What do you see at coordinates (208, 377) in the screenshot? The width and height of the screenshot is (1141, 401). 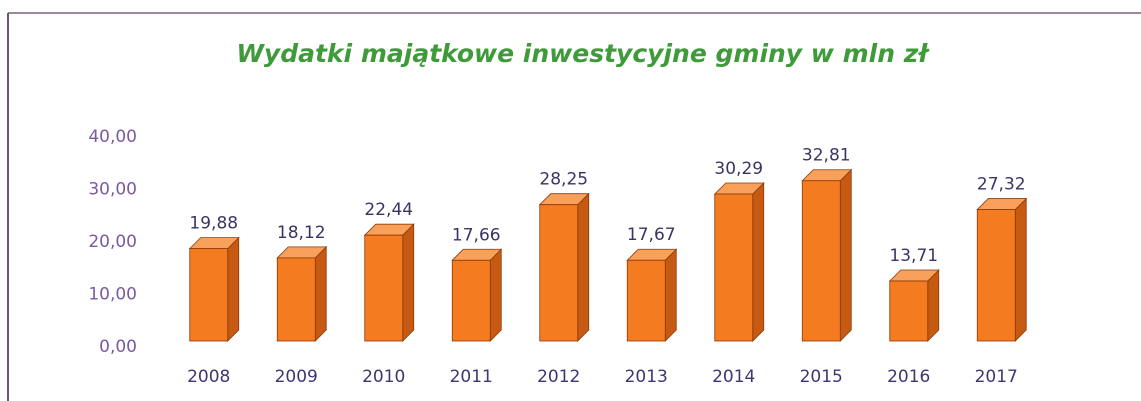 I see `x-tick-label: 2008` at bounding box center [208, 377].